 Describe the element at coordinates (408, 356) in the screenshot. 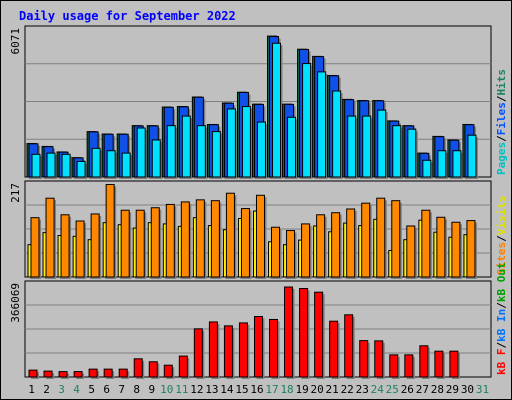

I see `bar-kbin-day-26-edge` at that location.